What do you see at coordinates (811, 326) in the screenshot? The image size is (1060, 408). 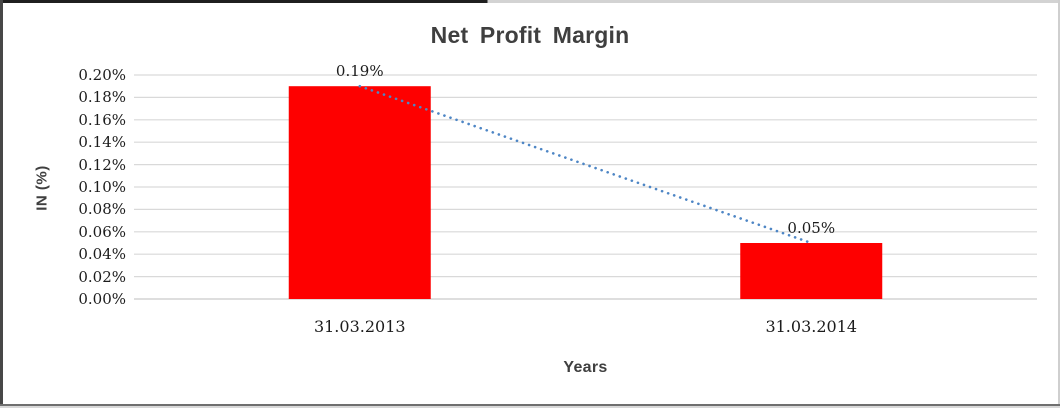 I see `x-axis-category-label: 31.03.2014` at bounding box center [811, 326].